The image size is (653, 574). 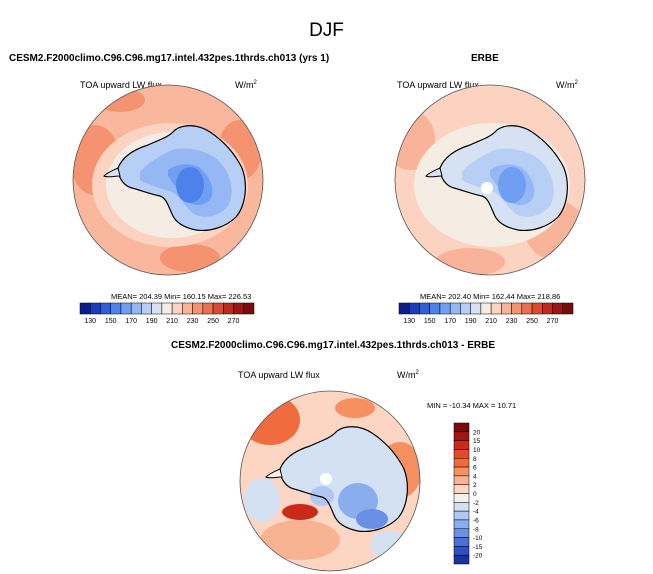 What do you see at coordinates (475, 459) in the screenshot?
I see `colorbar-label: 8` at bounding box center [475, 459].